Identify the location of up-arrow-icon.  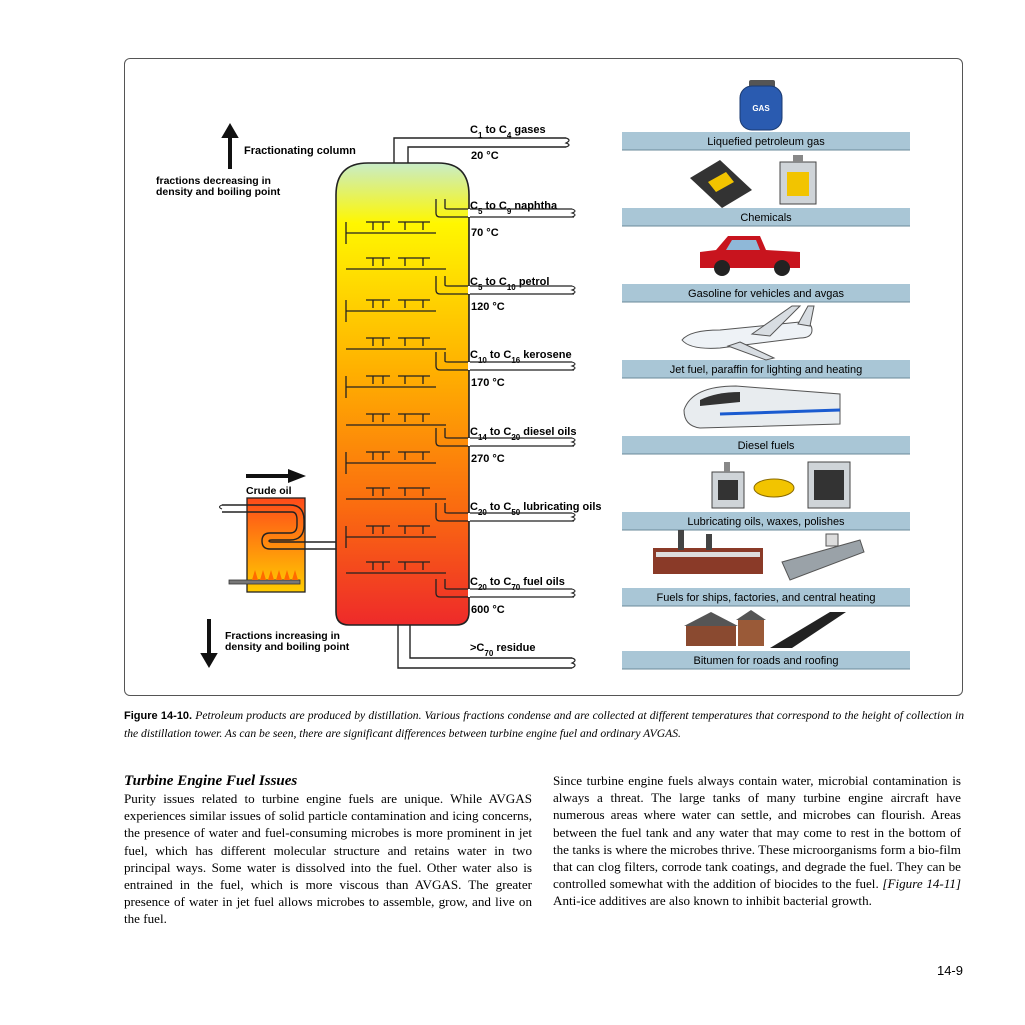
(230, 146).